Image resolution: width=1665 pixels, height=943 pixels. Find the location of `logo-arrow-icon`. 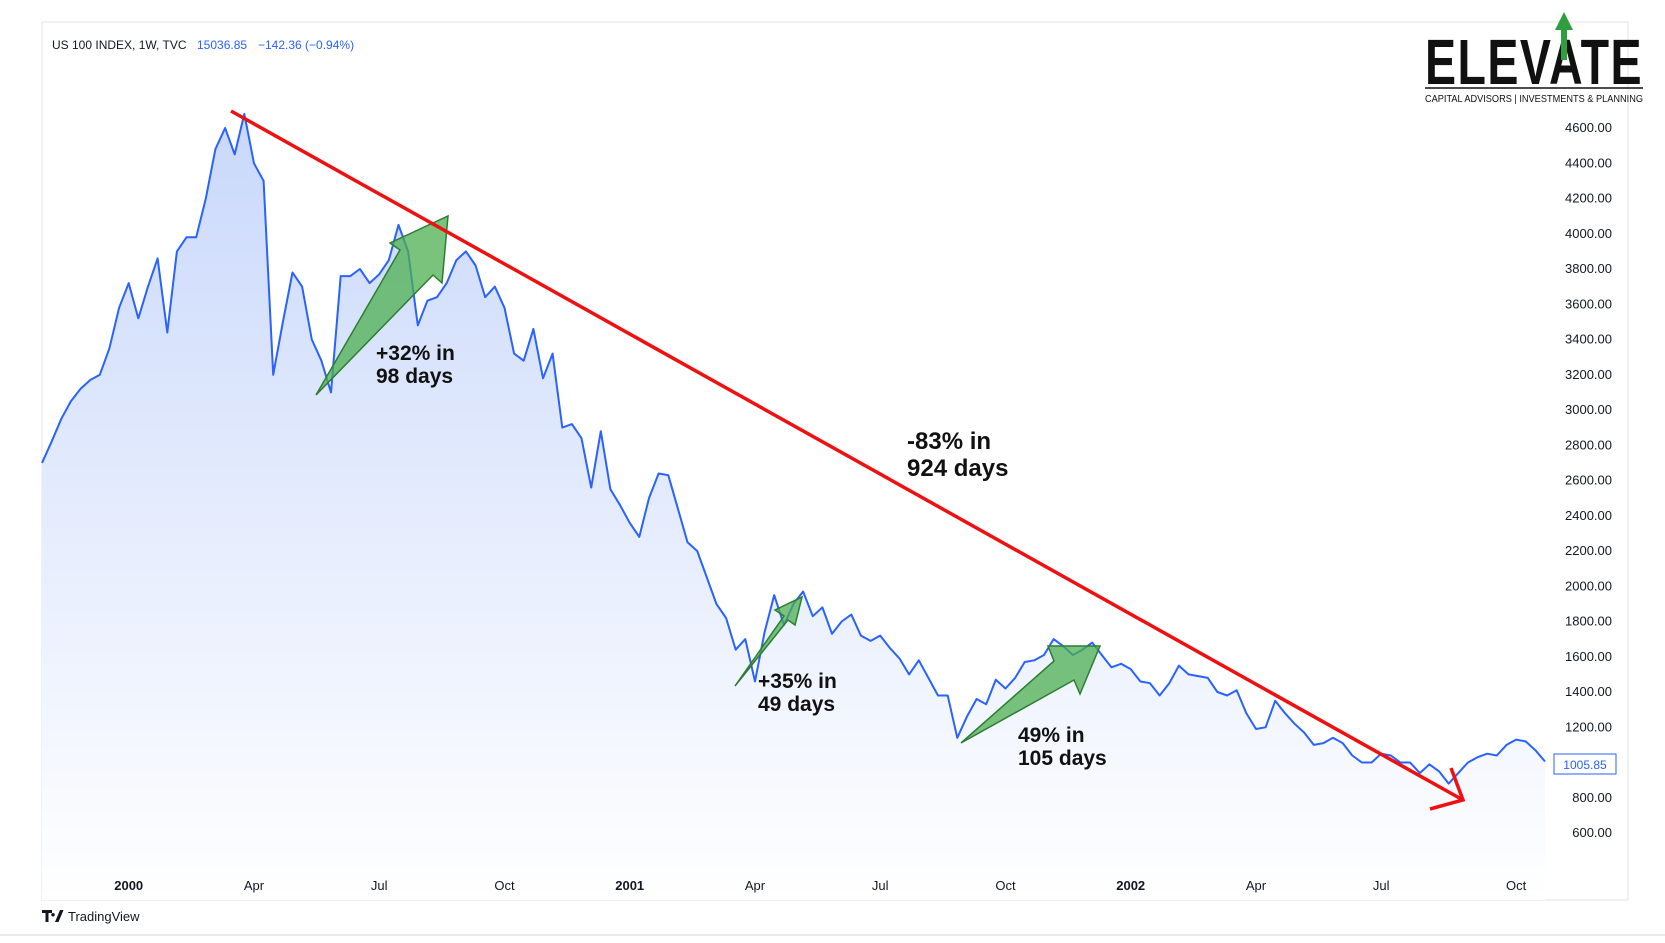

logo-arrow-icon is located at coordinates (1564, 36).